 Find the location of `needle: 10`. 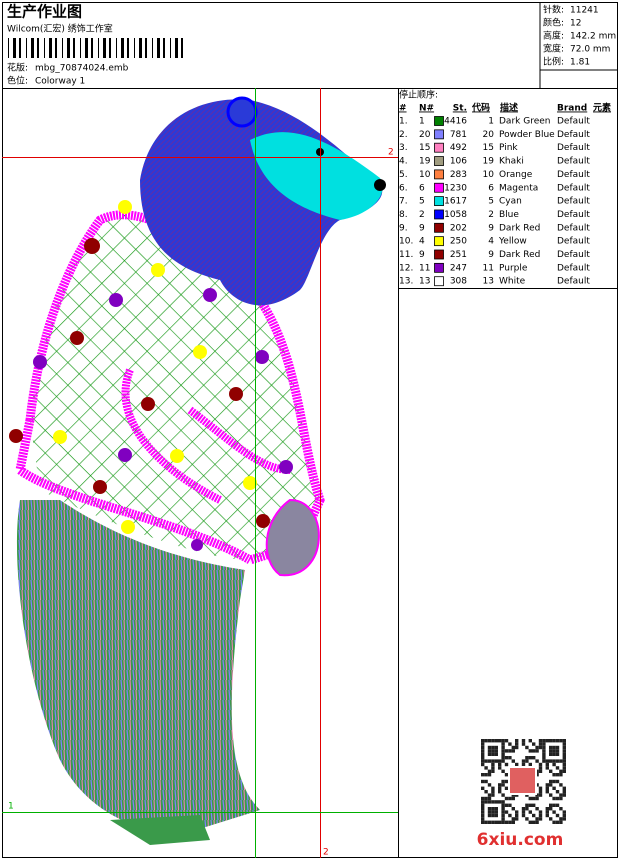

needle: 10 is located at coordinates (425, 175).